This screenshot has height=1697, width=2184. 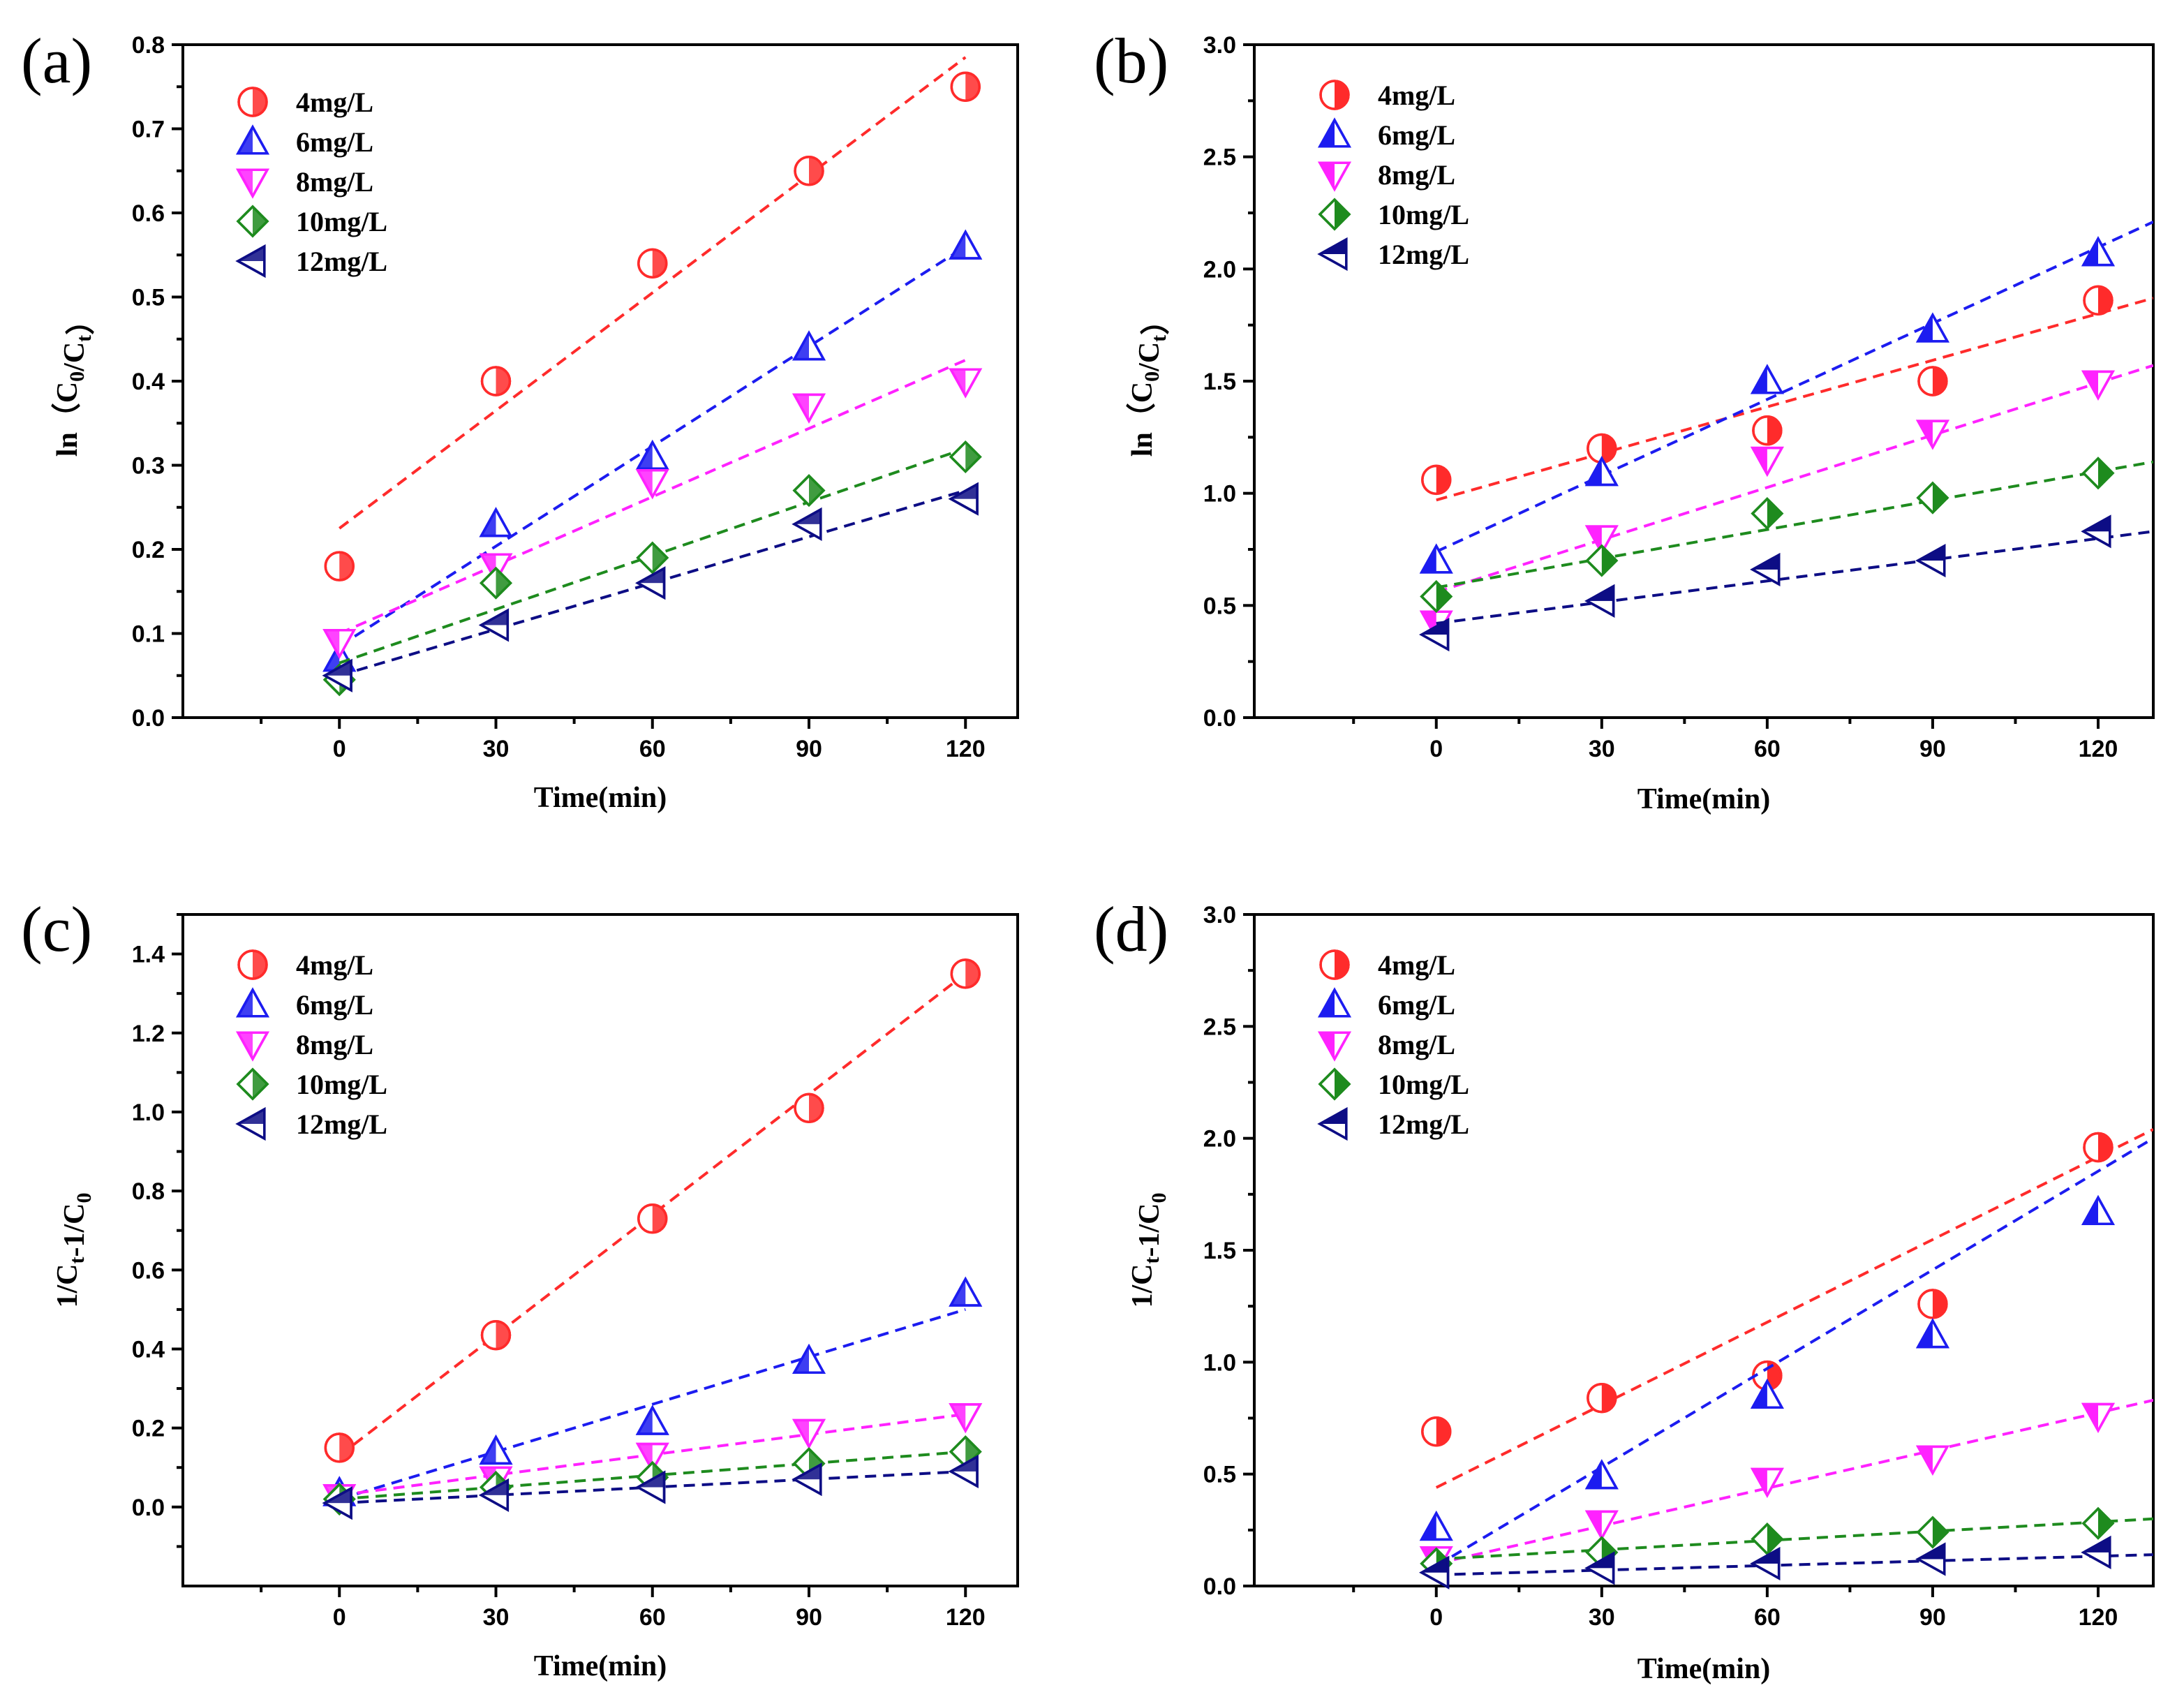 I want to click on y-tick-label: 0.6, so click(x=148, y=1270).